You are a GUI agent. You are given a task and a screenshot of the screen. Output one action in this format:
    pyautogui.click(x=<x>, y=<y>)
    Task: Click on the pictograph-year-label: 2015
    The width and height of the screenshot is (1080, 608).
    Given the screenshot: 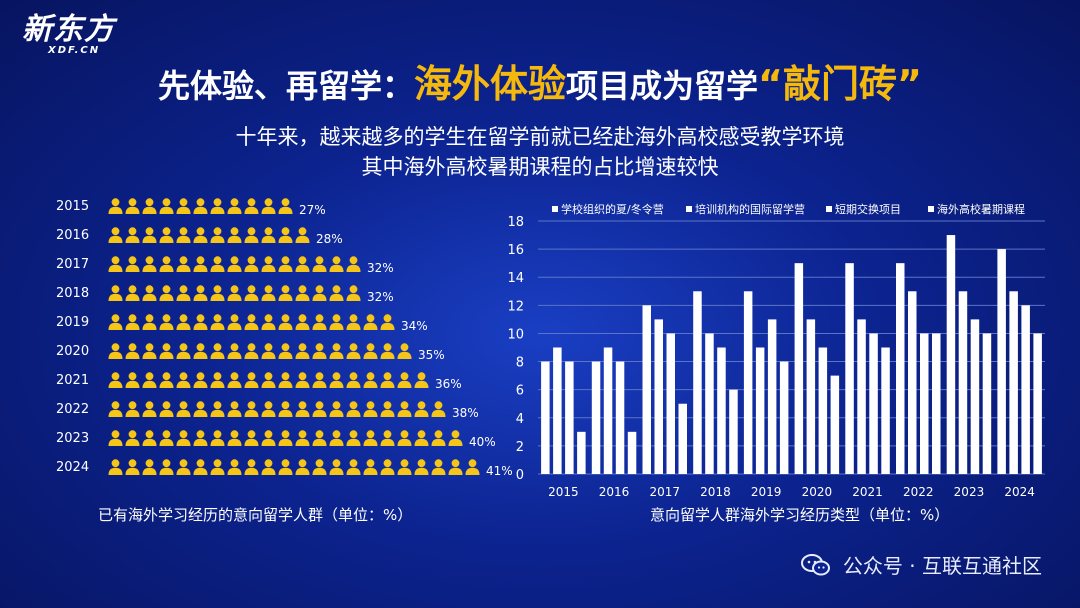 What is the action you would take?
    pyautogui.click(x=73, y=206)
    